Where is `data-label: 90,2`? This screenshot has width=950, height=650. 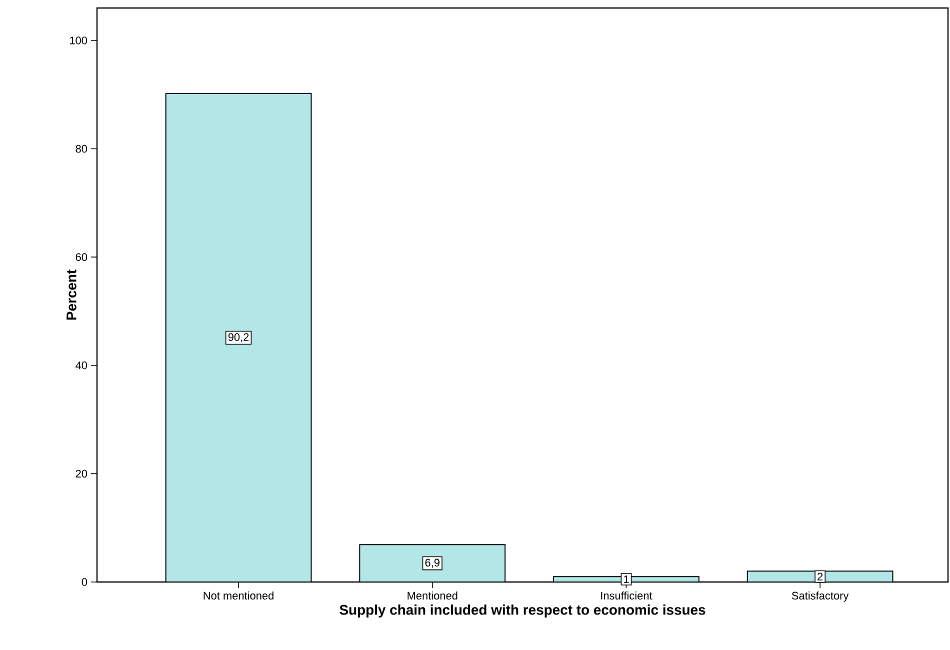 data-label: 90,2 is located at coordinates (238, 337).